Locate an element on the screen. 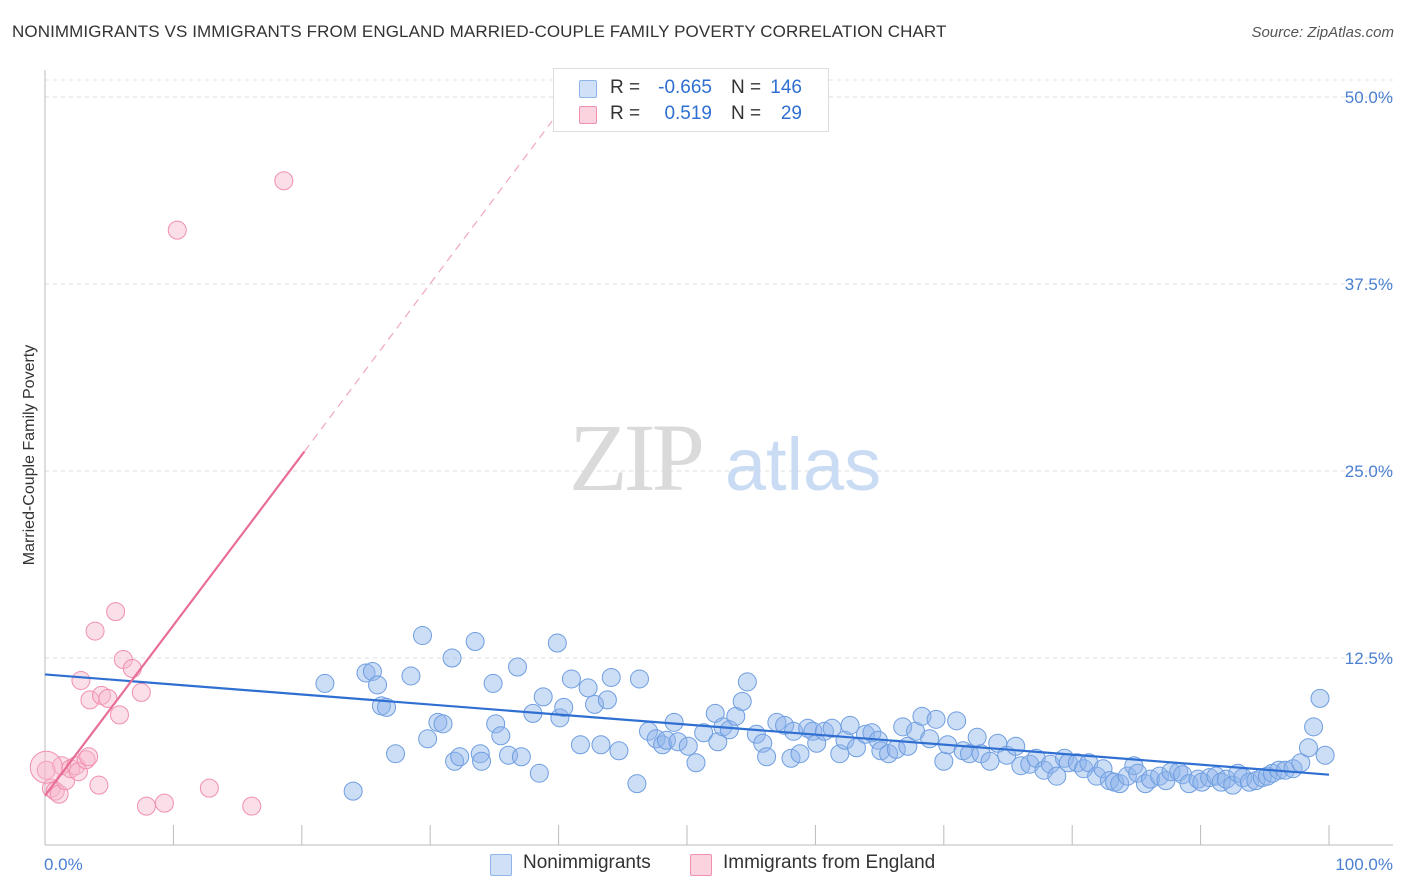 This screenshot has width=1406, height=892. legend-r-value: 0.519 is located at coordinates (688, 113).